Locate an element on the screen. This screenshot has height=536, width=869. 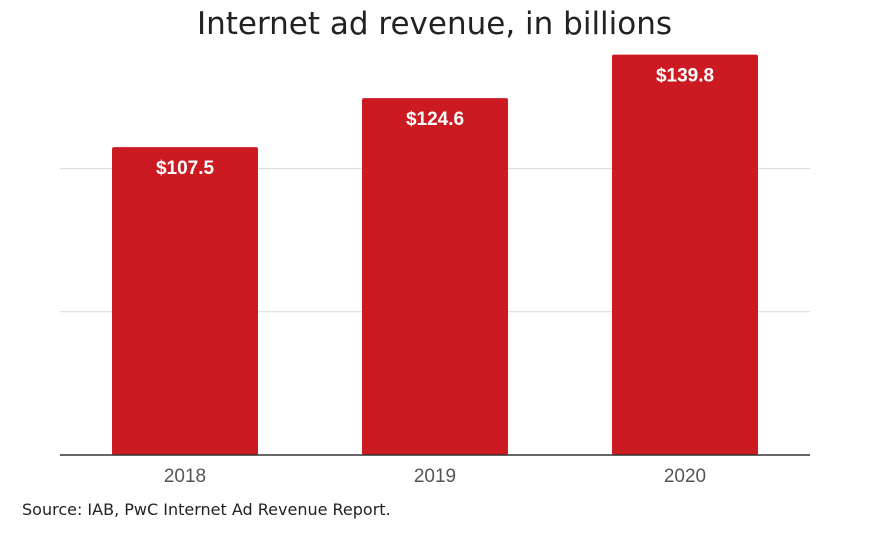
x-tick-label-2020: 2020 is located at coordinates (685, 476).